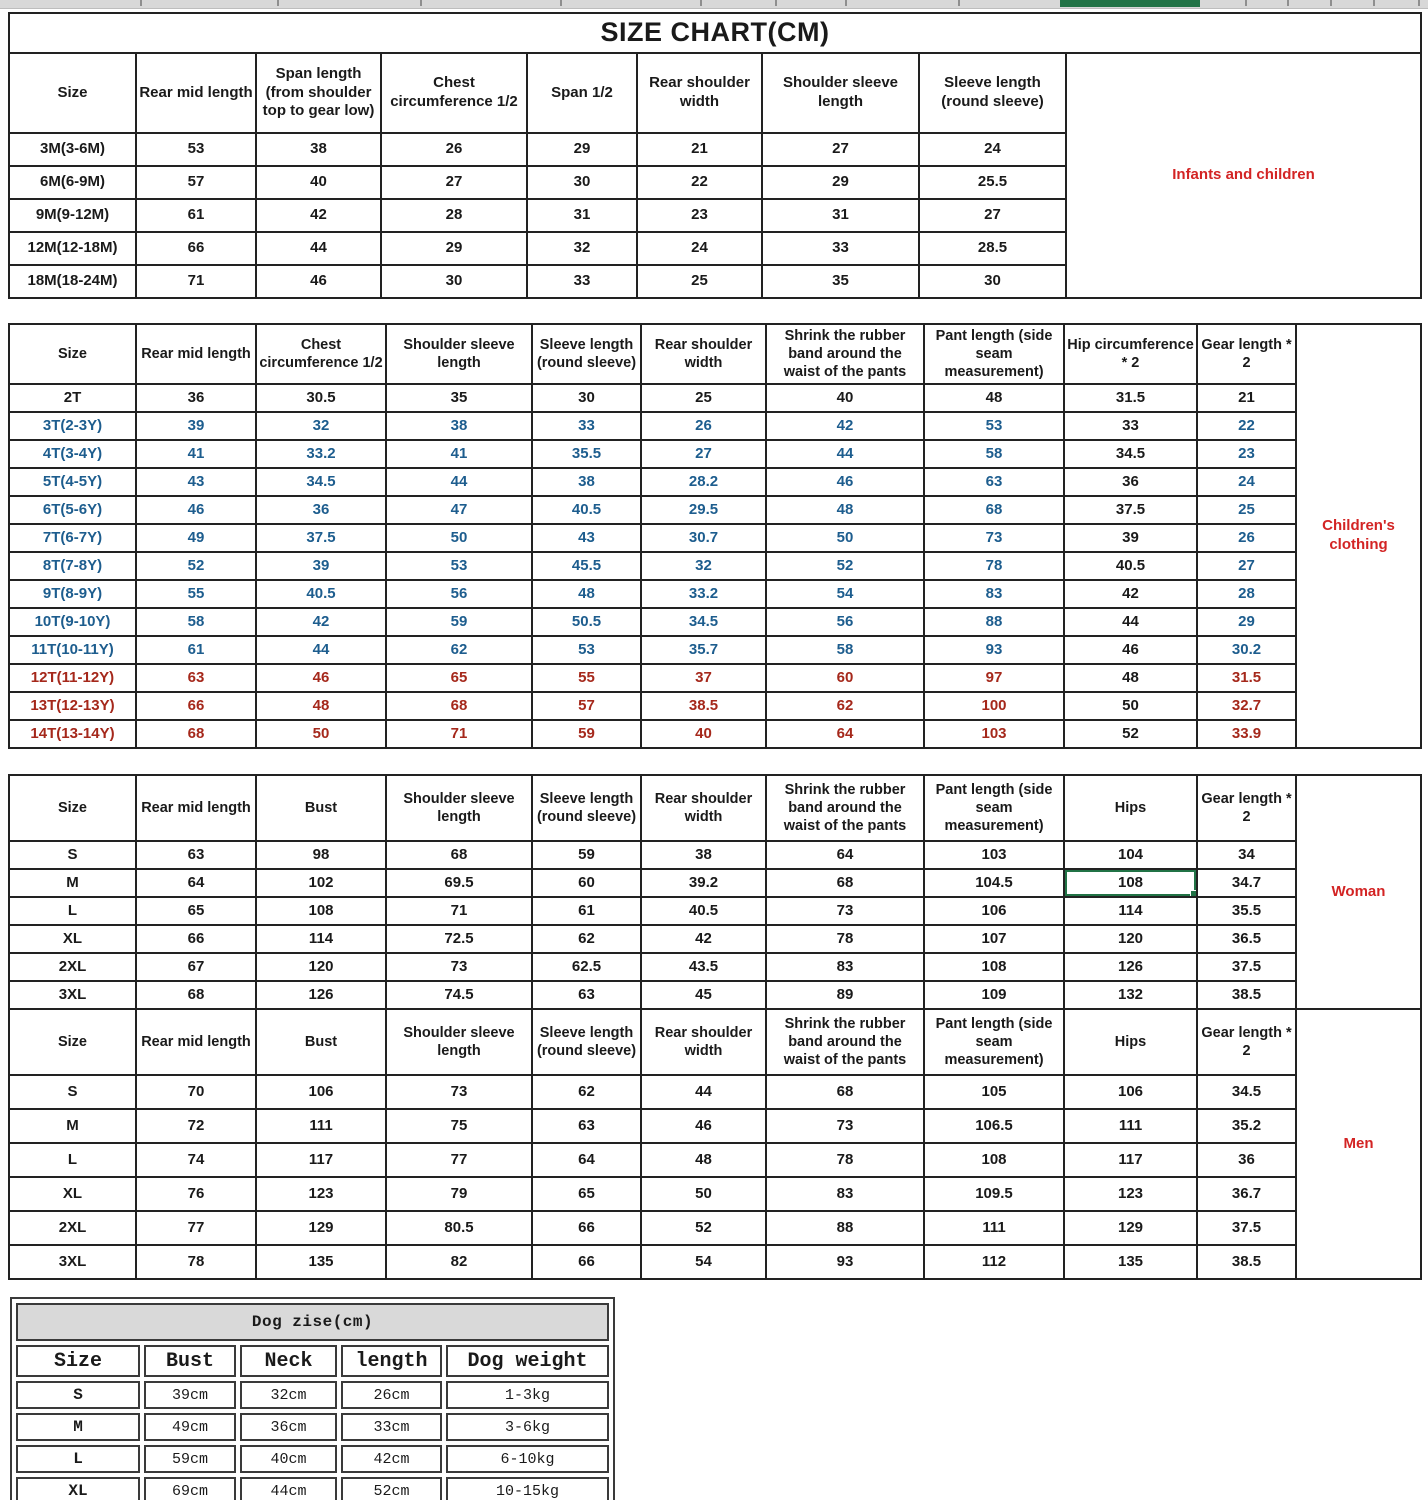  I want to click on value-cell: 45.5, so click(586, 566).